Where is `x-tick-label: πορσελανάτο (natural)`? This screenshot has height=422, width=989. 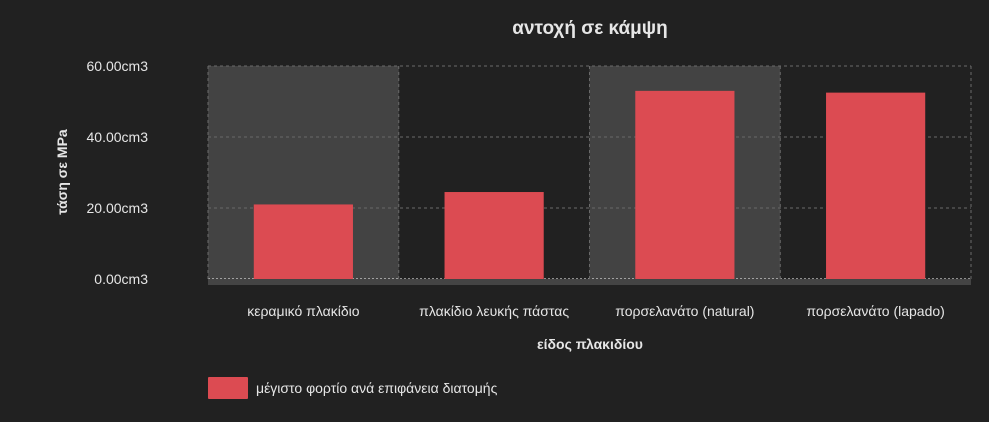 x-tick-label: πορσελανάτο (natural) is located at coordinates (684, 311).